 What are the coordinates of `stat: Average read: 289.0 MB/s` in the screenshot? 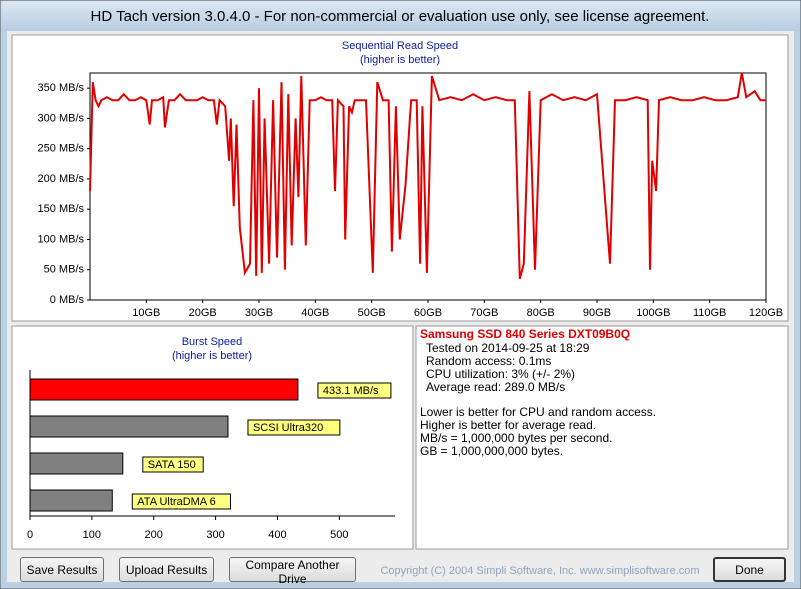 It's located at (495, 387).